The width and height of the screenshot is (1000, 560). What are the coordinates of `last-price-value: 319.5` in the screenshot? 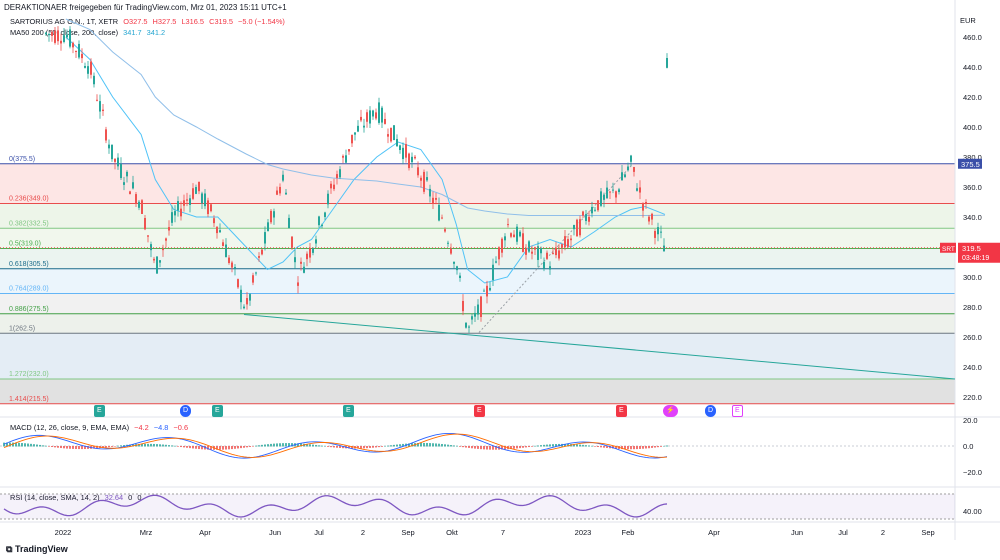 It's located at (971, 248).